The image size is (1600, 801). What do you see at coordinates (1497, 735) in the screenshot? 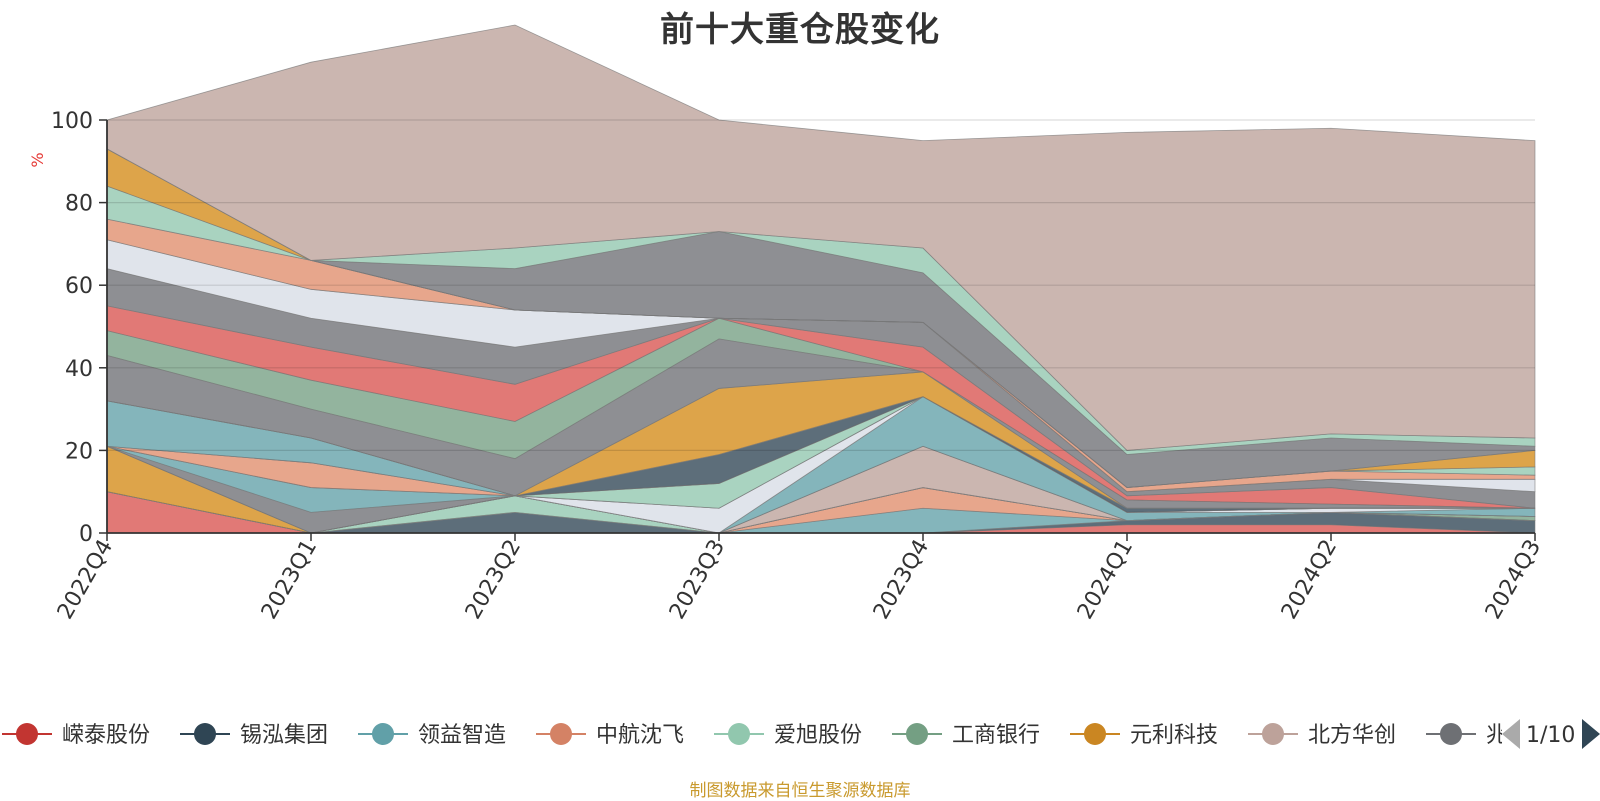
I see `legend-label: 兆` at bounding box center [1497, 735].